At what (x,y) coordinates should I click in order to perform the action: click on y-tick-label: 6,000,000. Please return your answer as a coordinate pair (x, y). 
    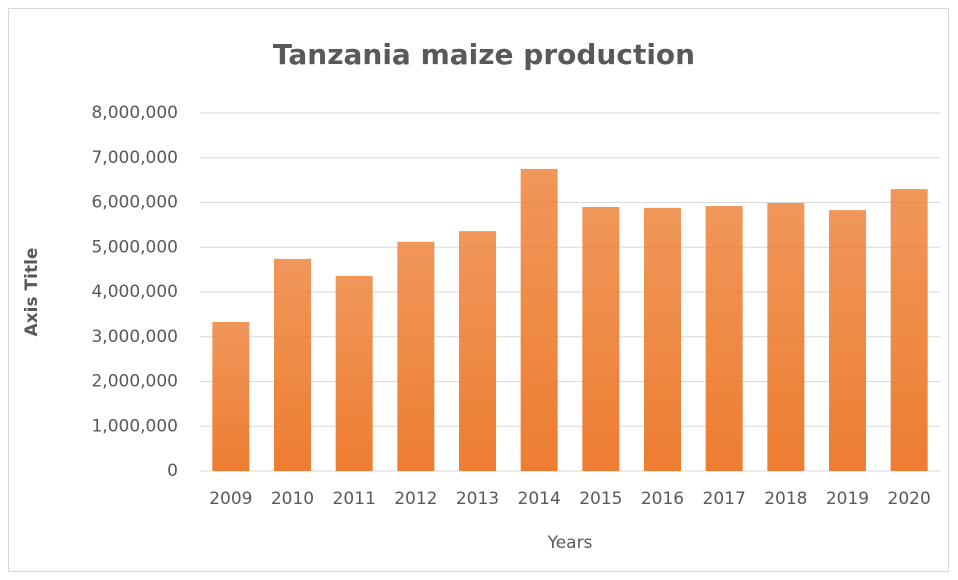
    Looking at the image, I should click on (134, 203).